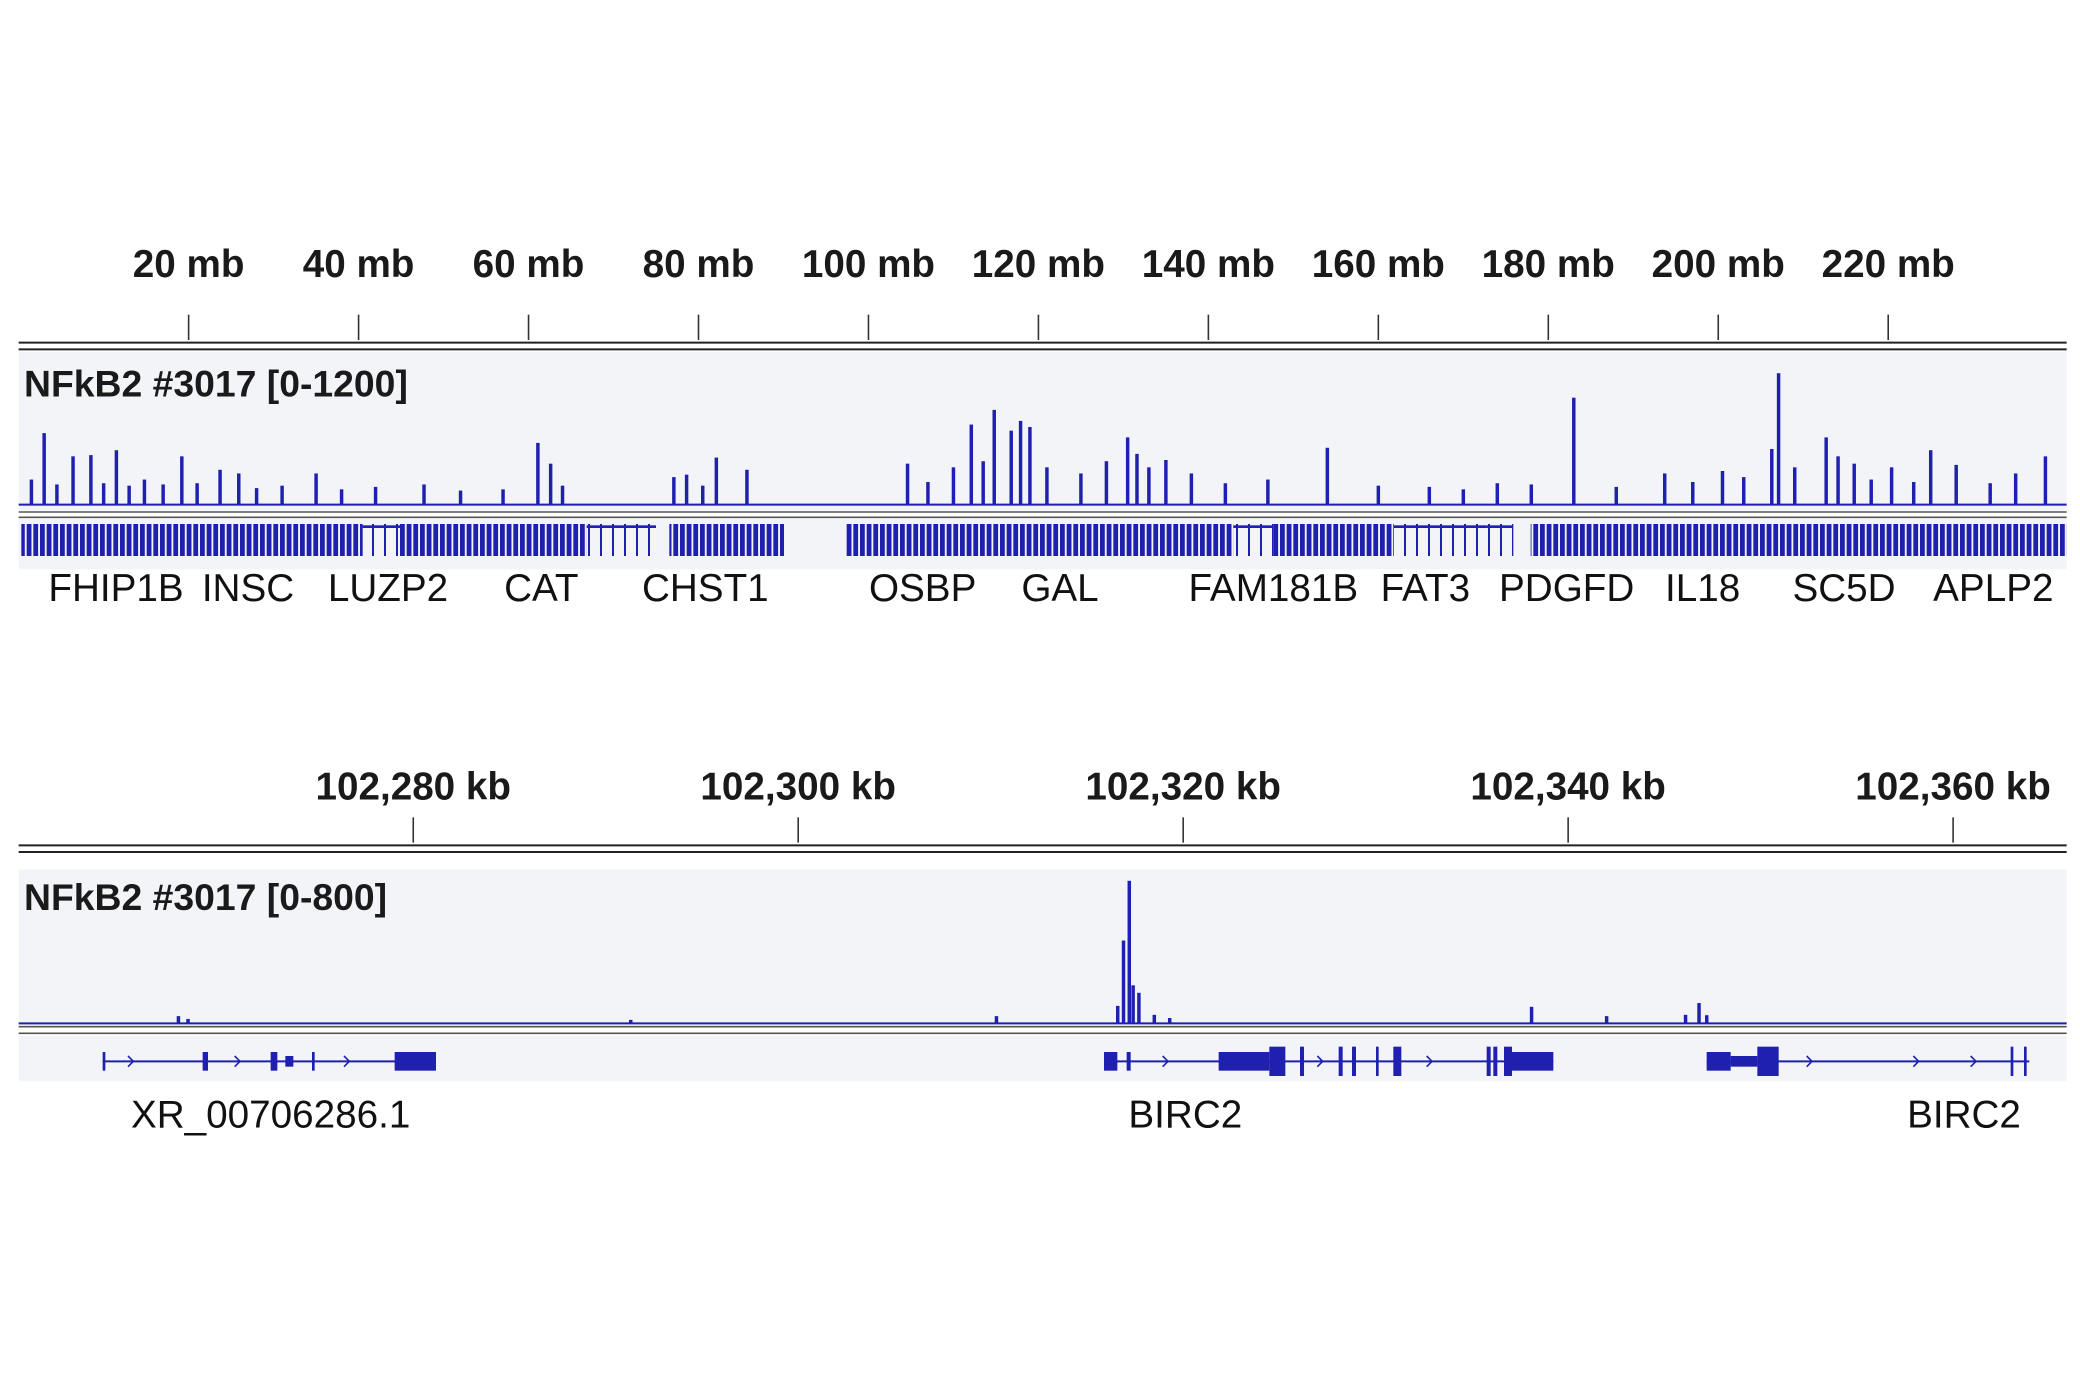  I want to click on gene-label: IL18, so click(1702, 588).